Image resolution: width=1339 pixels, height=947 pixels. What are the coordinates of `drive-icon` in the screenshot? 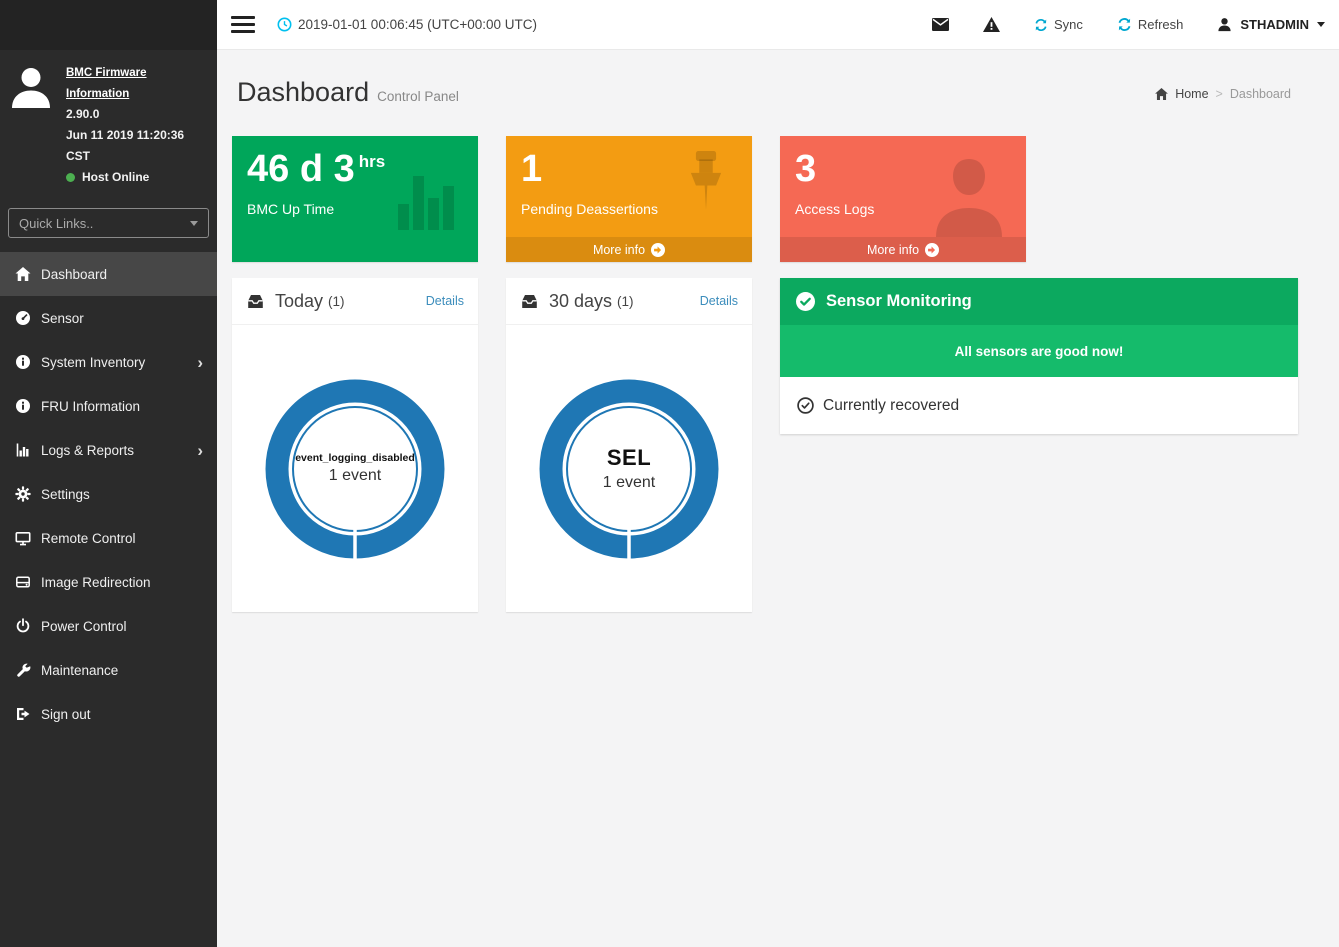 It's located at (22, 582).